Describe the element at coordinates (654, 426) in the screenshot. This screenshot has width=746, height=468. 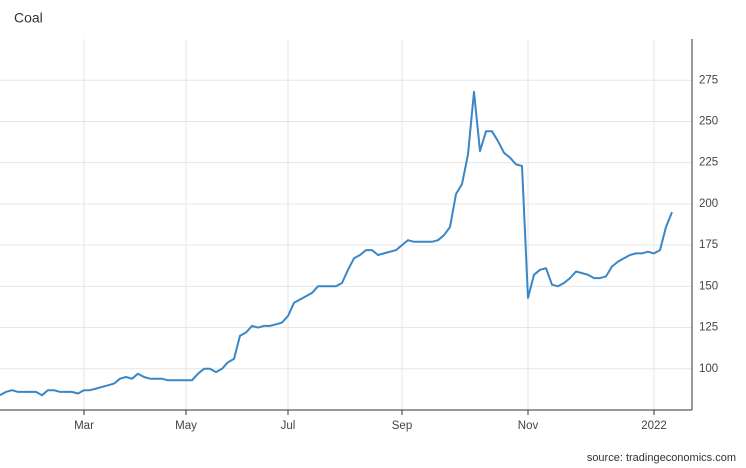
I see `x-tick-label: 2022` at that location.